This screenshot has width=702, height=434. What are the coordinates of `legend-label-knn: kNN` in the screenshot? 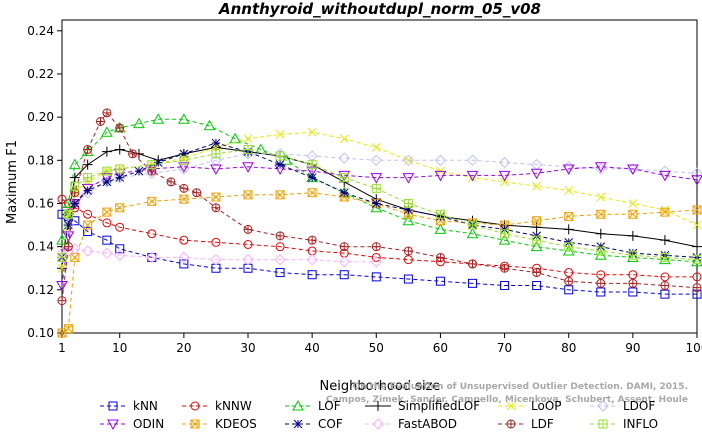 It's located at (145, 406).